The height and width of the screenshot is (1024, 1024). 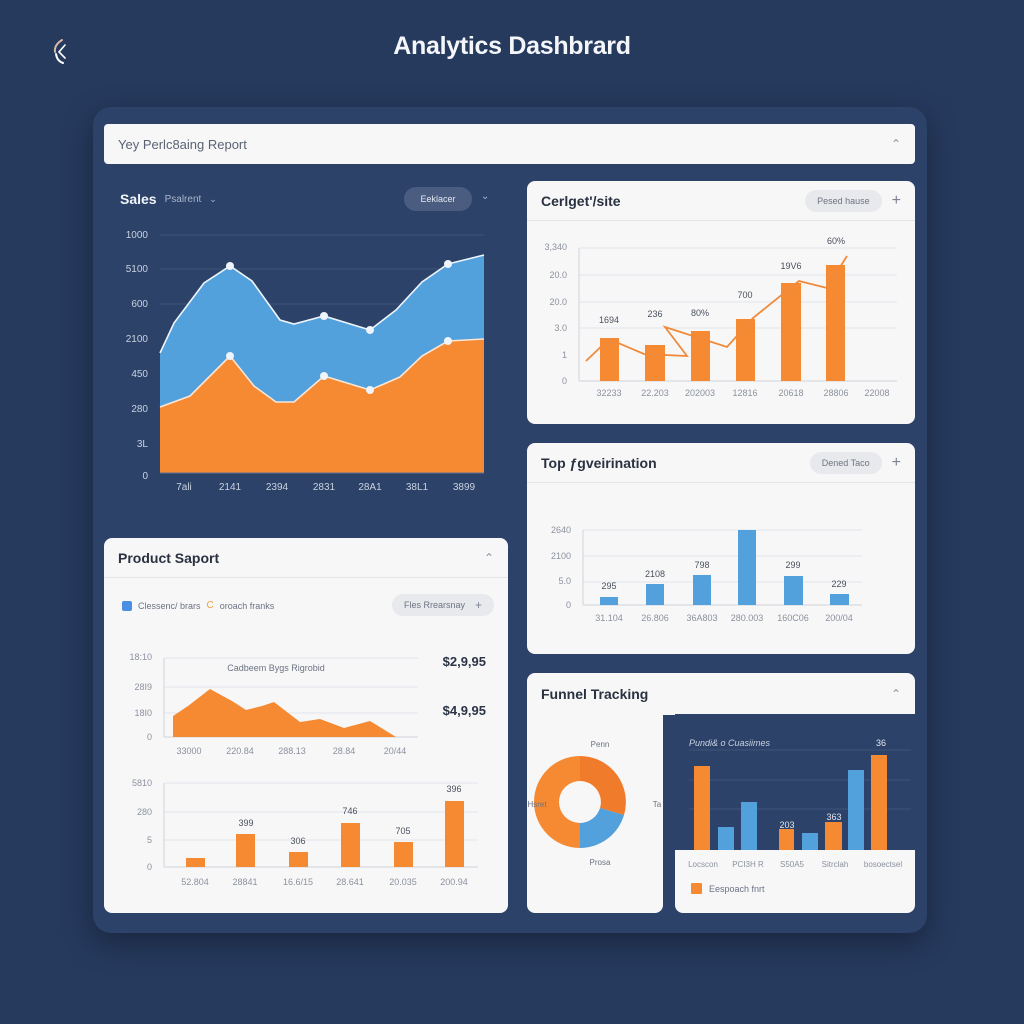 I want to click on legend-swatch-orange, so click(x=696, y=888).